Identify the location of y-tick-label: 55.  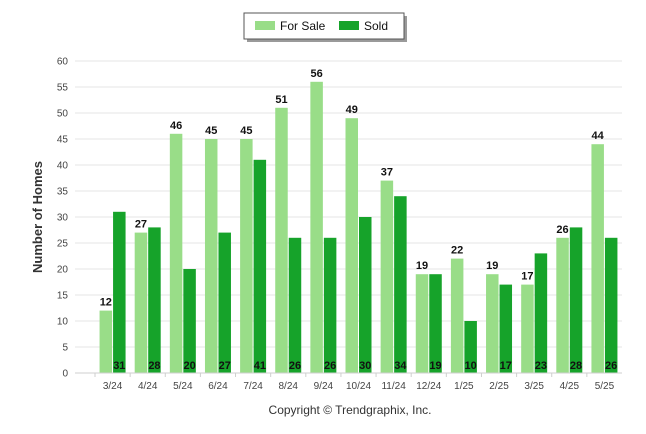
(63, 88).